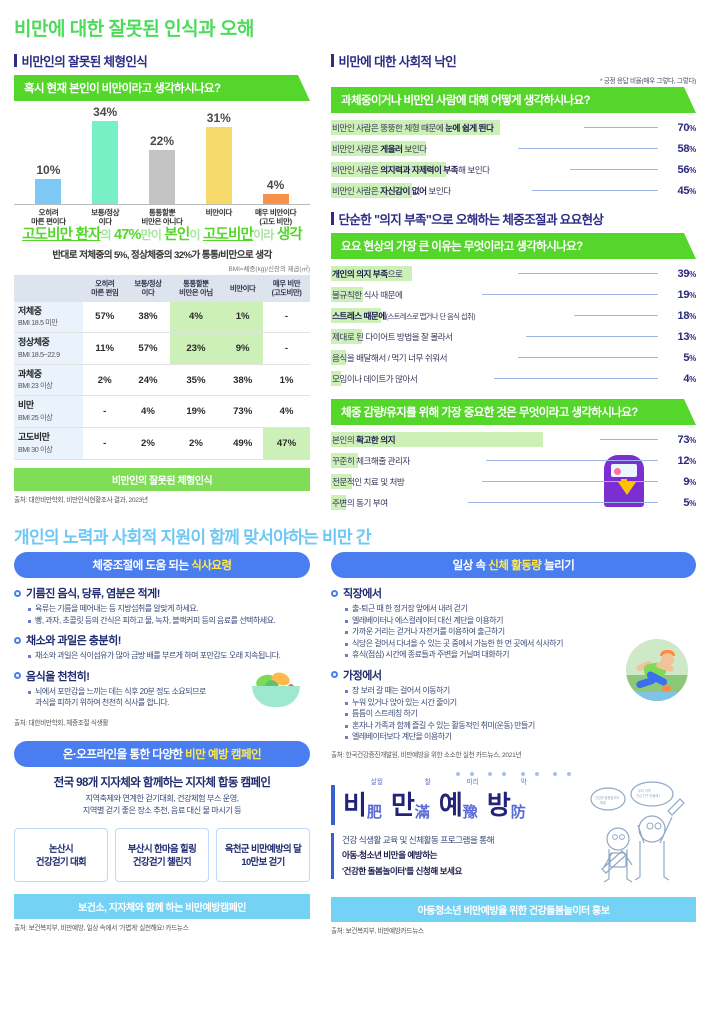 This screenshot has height=1011, width=710. Describe the element at coordinates (513, 378) in the screenshot. I see `list-item: 모임이나 데이트가 많아서 4%` at that location.